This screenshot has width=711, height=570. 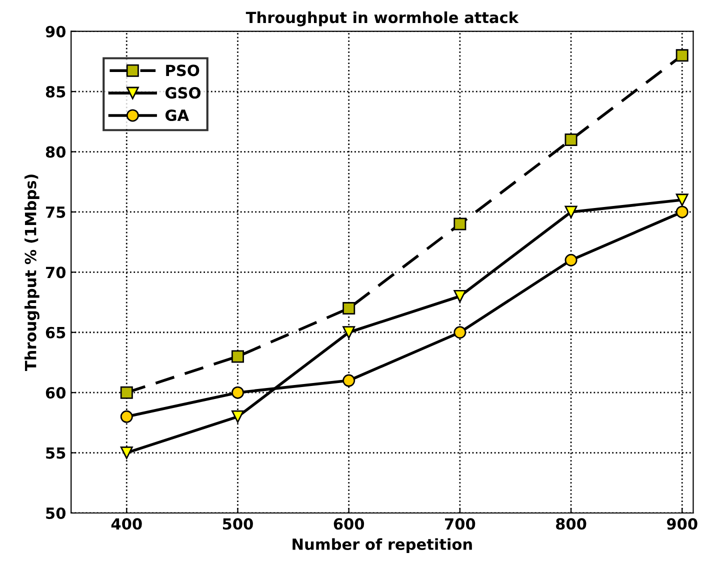 What do you see at coordinates (460, 524) in the screenshot?
I see `x-tick-label: 700` at bounding box center [460, 524].